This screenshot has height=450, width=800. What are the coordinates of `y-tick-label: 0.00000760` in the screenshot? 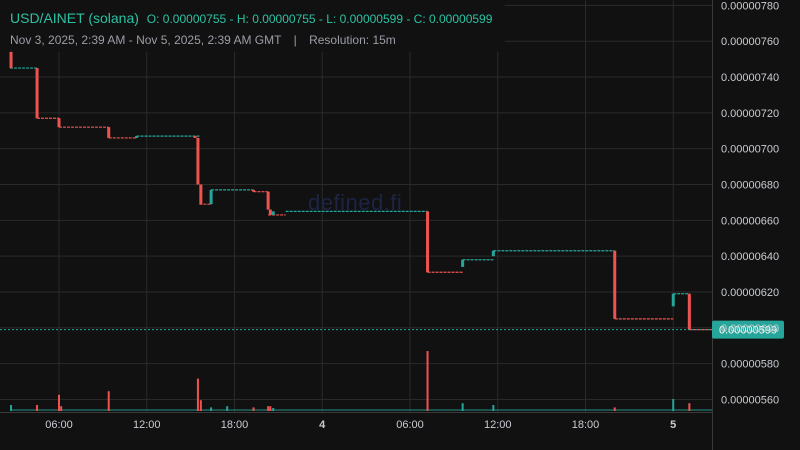 It's located at (750, 42).